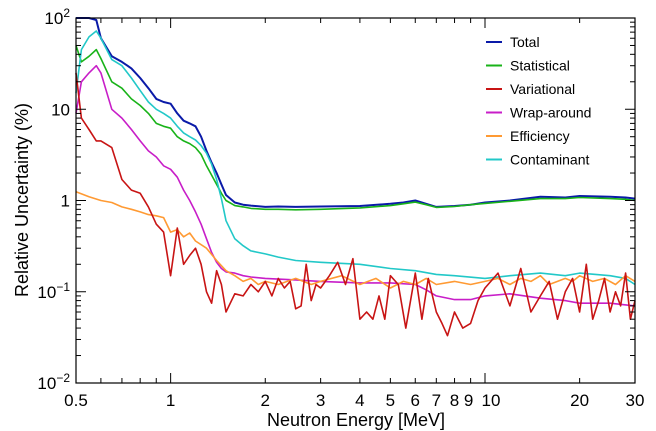  What do you see at coordinates (491, 400) in the screenshot?
I see `x-tick-label: 10` at bounding box center [491, 400].